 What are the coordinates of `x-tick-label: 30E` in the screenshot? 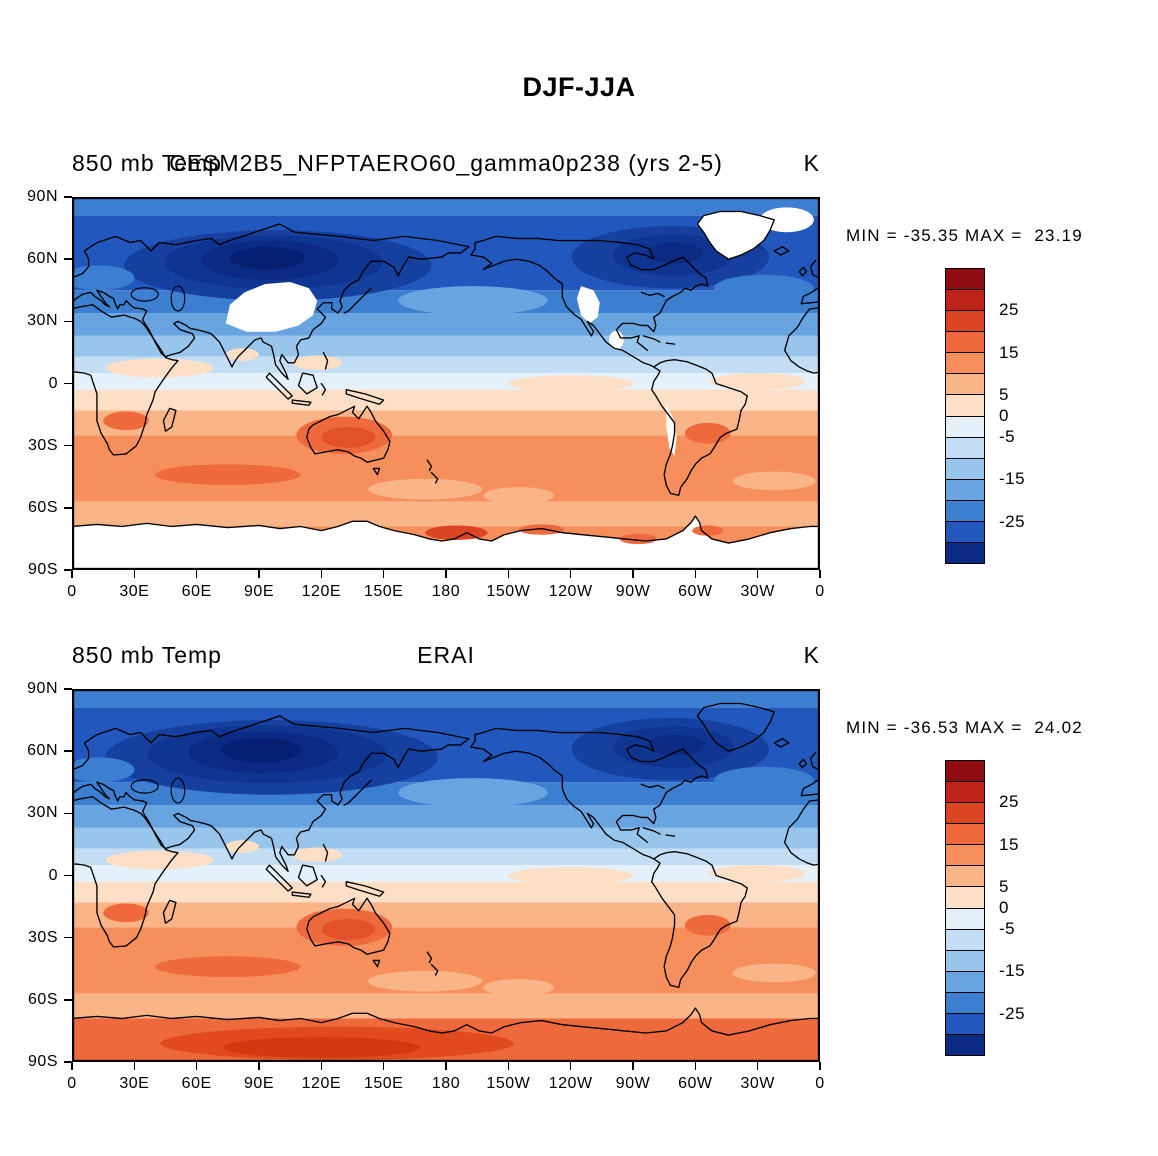 It's located at (134, 1083).